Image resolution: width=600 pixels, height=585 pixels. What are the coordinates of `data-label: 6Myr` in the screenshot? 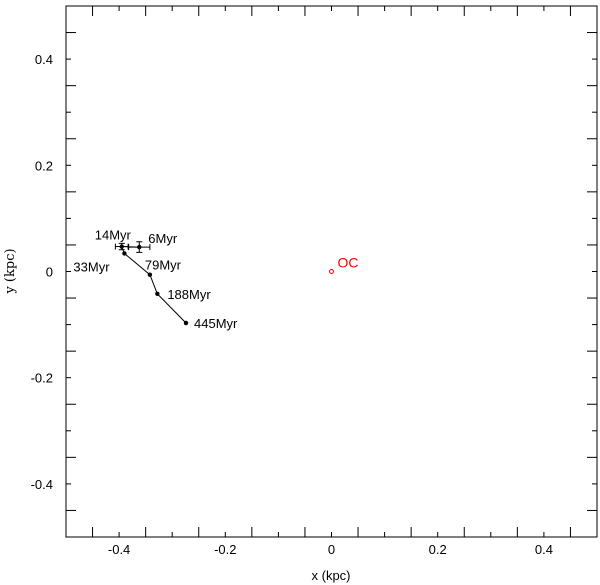 It's located at (163, 238).